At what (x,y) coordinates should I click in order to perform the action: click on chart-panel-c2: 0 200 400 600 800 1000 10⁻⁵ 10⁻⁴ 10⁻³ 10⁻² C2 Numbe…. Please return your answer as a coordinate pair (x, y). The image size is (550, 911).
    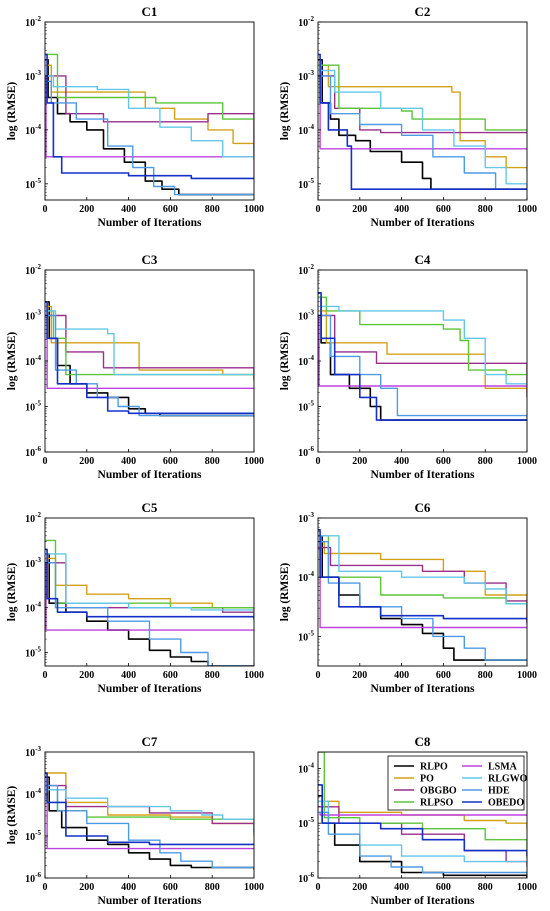
    Looking at the image, I should click on (408, 116).